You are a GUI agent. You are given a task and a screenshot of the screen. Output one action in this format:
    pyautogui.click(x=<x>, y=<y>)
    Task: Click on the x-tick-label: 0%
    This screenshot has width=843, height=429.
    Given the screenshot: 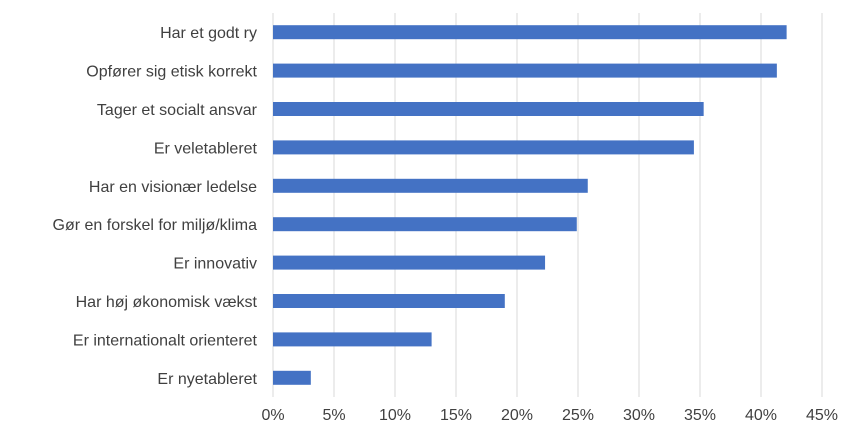 What is the action you would take?
    pyautogui.click(x=272, y=415)
    